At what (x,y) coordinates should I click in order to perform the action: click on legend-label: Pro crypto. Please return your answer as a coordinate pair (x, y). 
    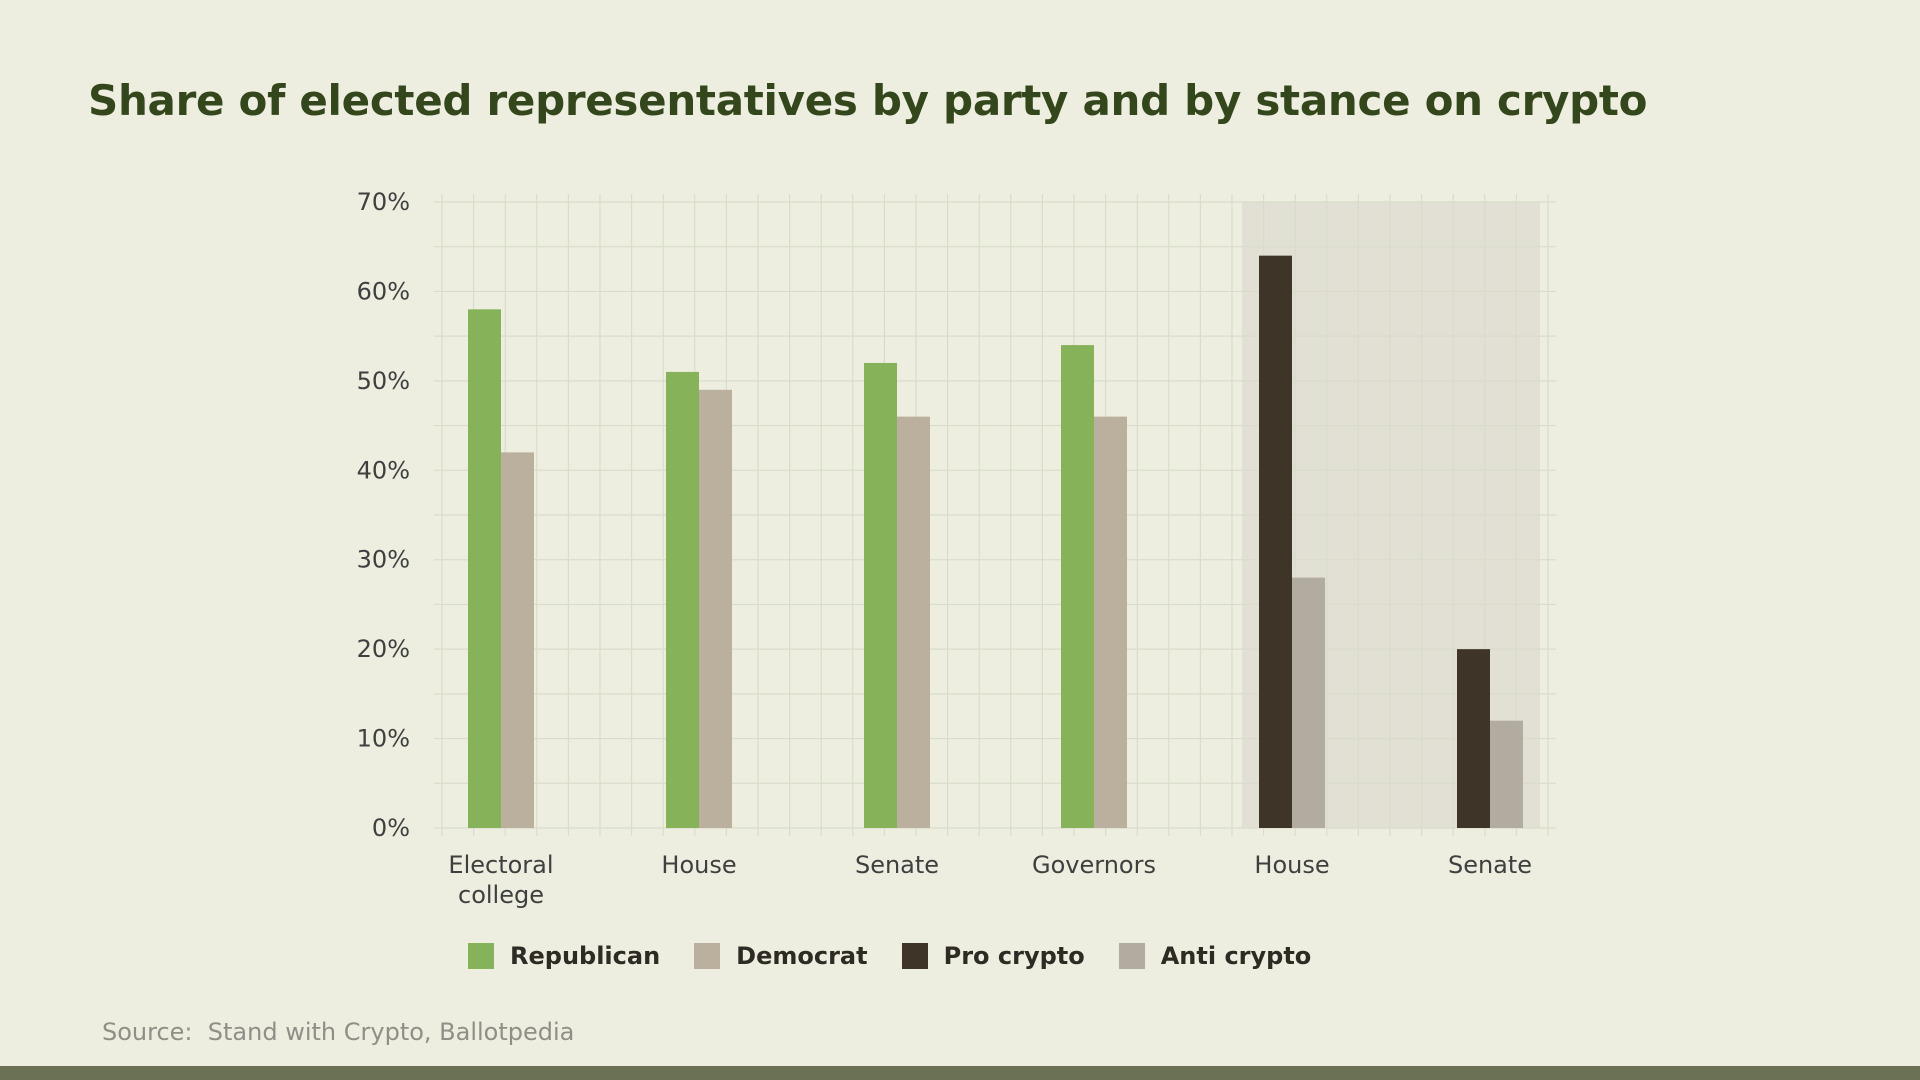
    Looking at the image, I should click on (1014, 956).